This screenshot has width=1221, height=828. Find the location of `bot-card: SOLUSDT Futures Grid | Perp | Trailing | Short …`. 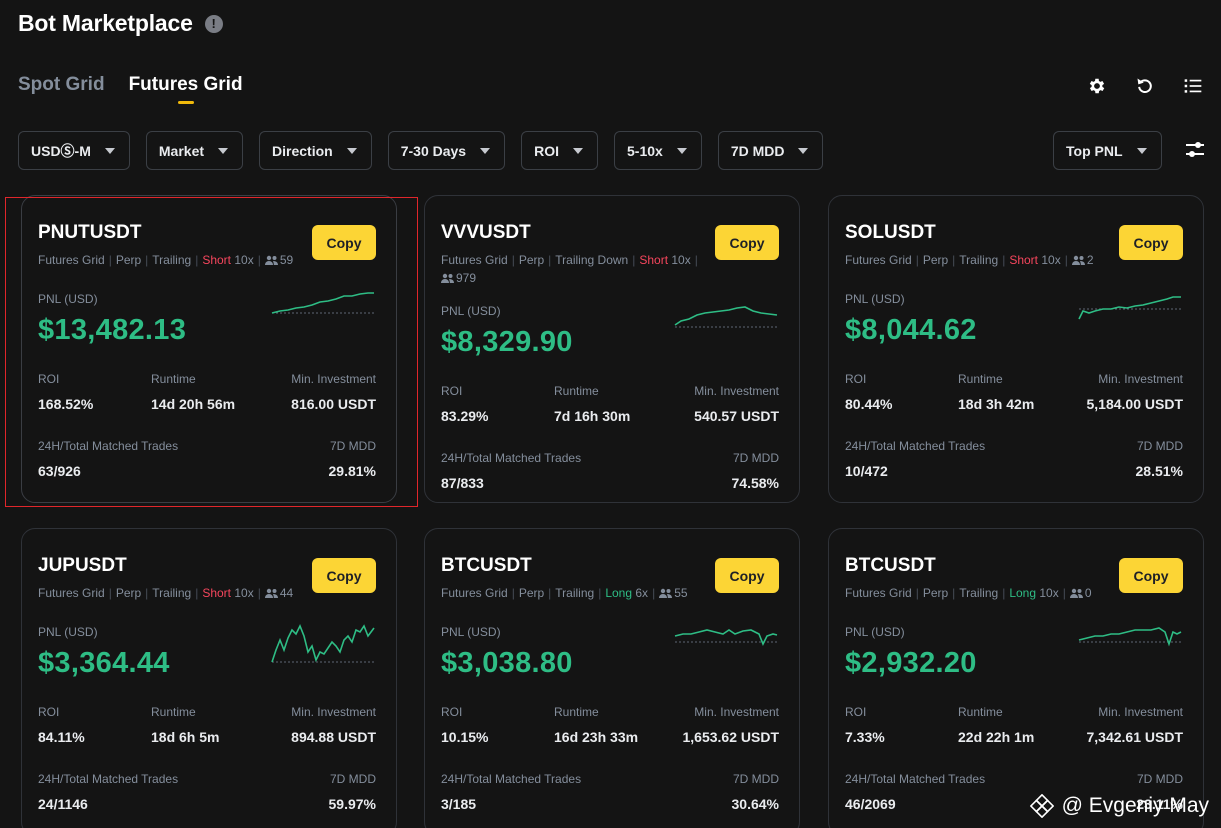

bot-card: SOLUSDT Futures Grid | Perp | Trailing | Short … is located at coordinates (1016, 349).